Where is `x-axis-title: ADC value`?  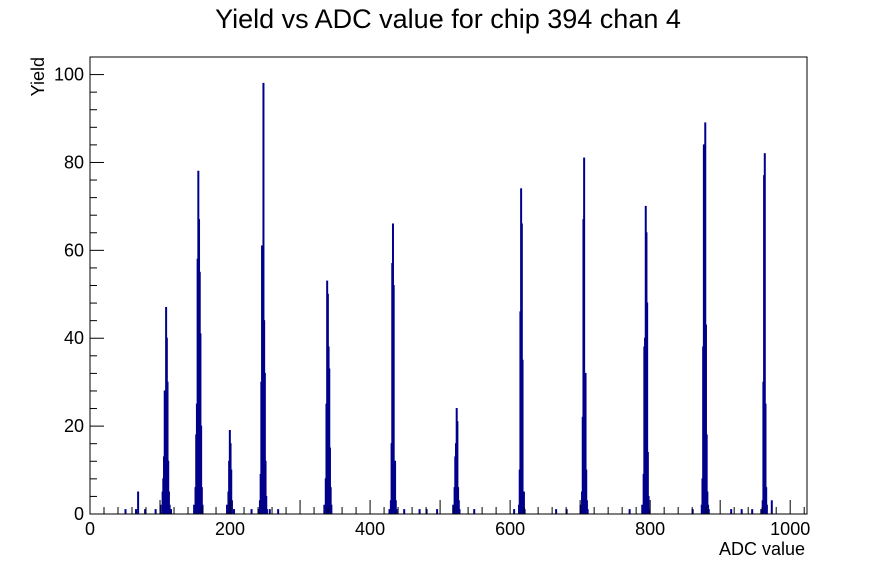
x-axis-title: ADC value is located at coordinates (762, 549).